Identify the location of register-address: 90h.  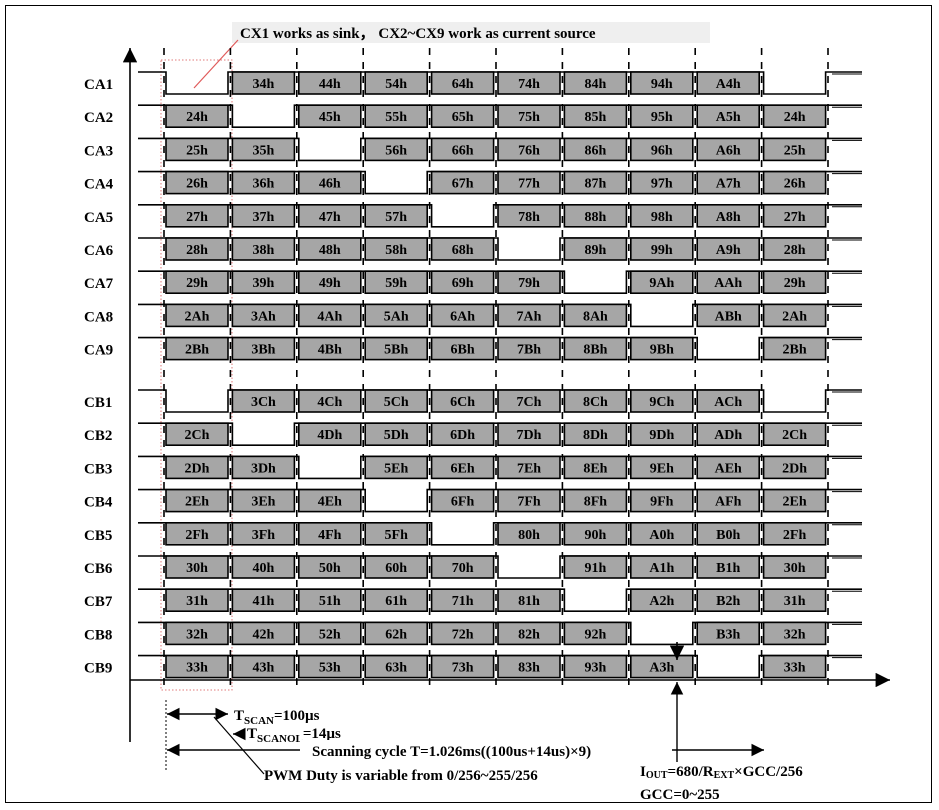
(596, 535).